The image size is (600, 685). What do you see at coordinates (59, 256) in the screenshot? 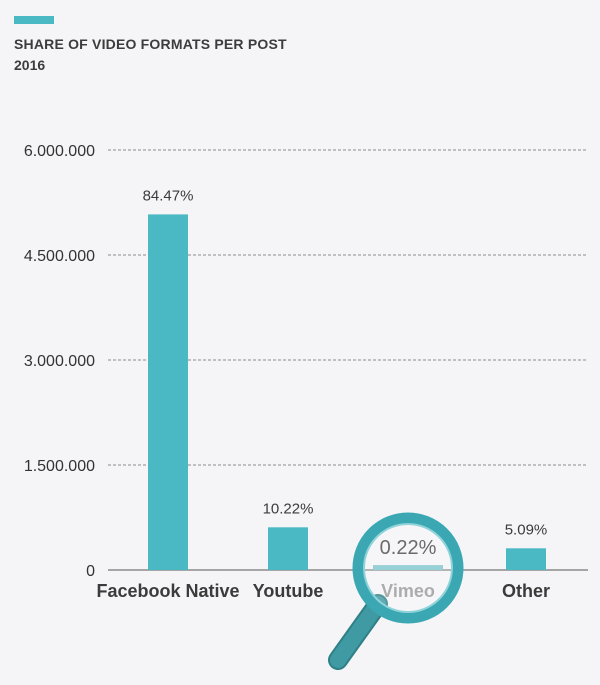
I see `y-tick-label: 4.500.000` at bounding box center [59, 256].